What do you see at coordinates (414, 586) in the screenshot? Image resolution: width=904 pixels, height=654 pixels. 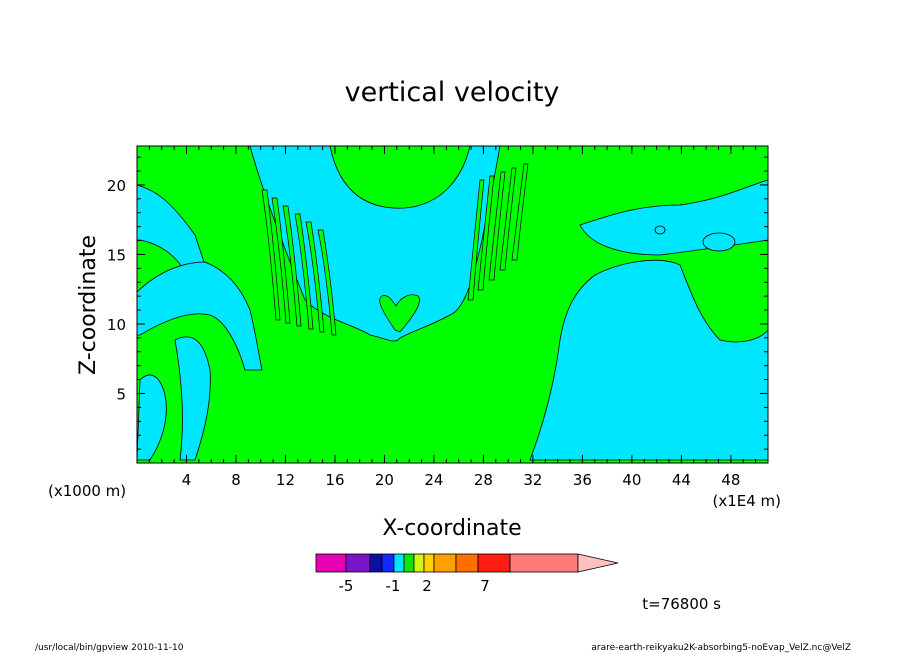 I see `colorbar-tick-labels: -5 -1 2 7` at bounding box center [414, 586].